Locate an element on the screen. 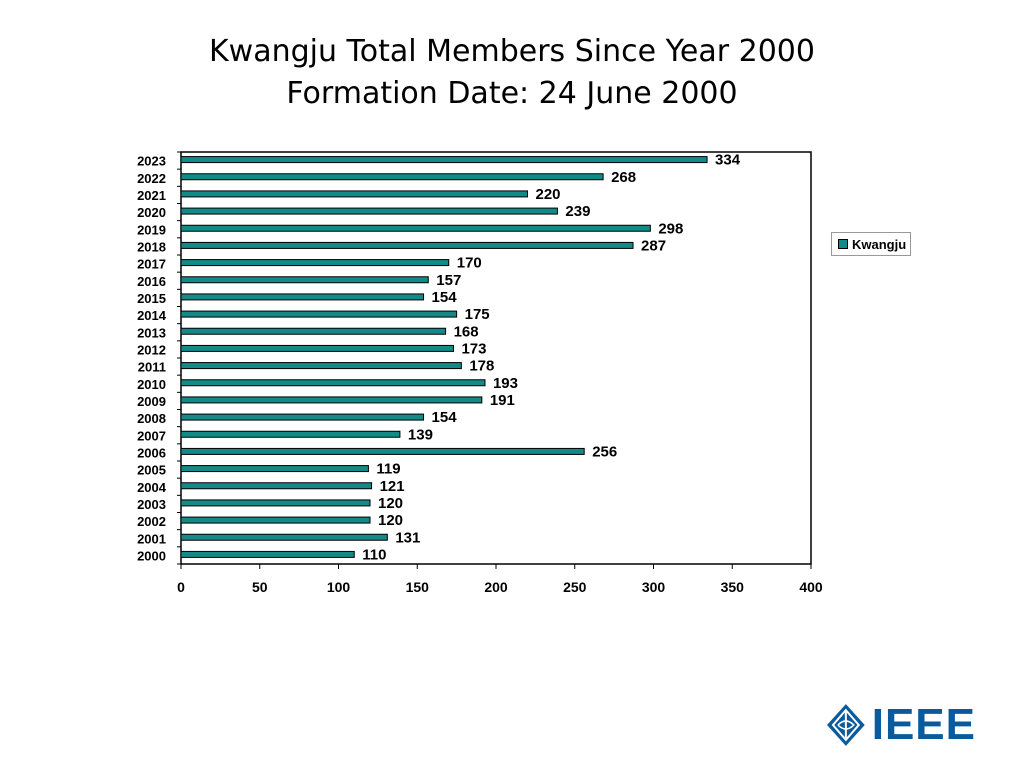 The image size is (1024, 768). ieee-diamond-icon is located at coordinates (845, 725).